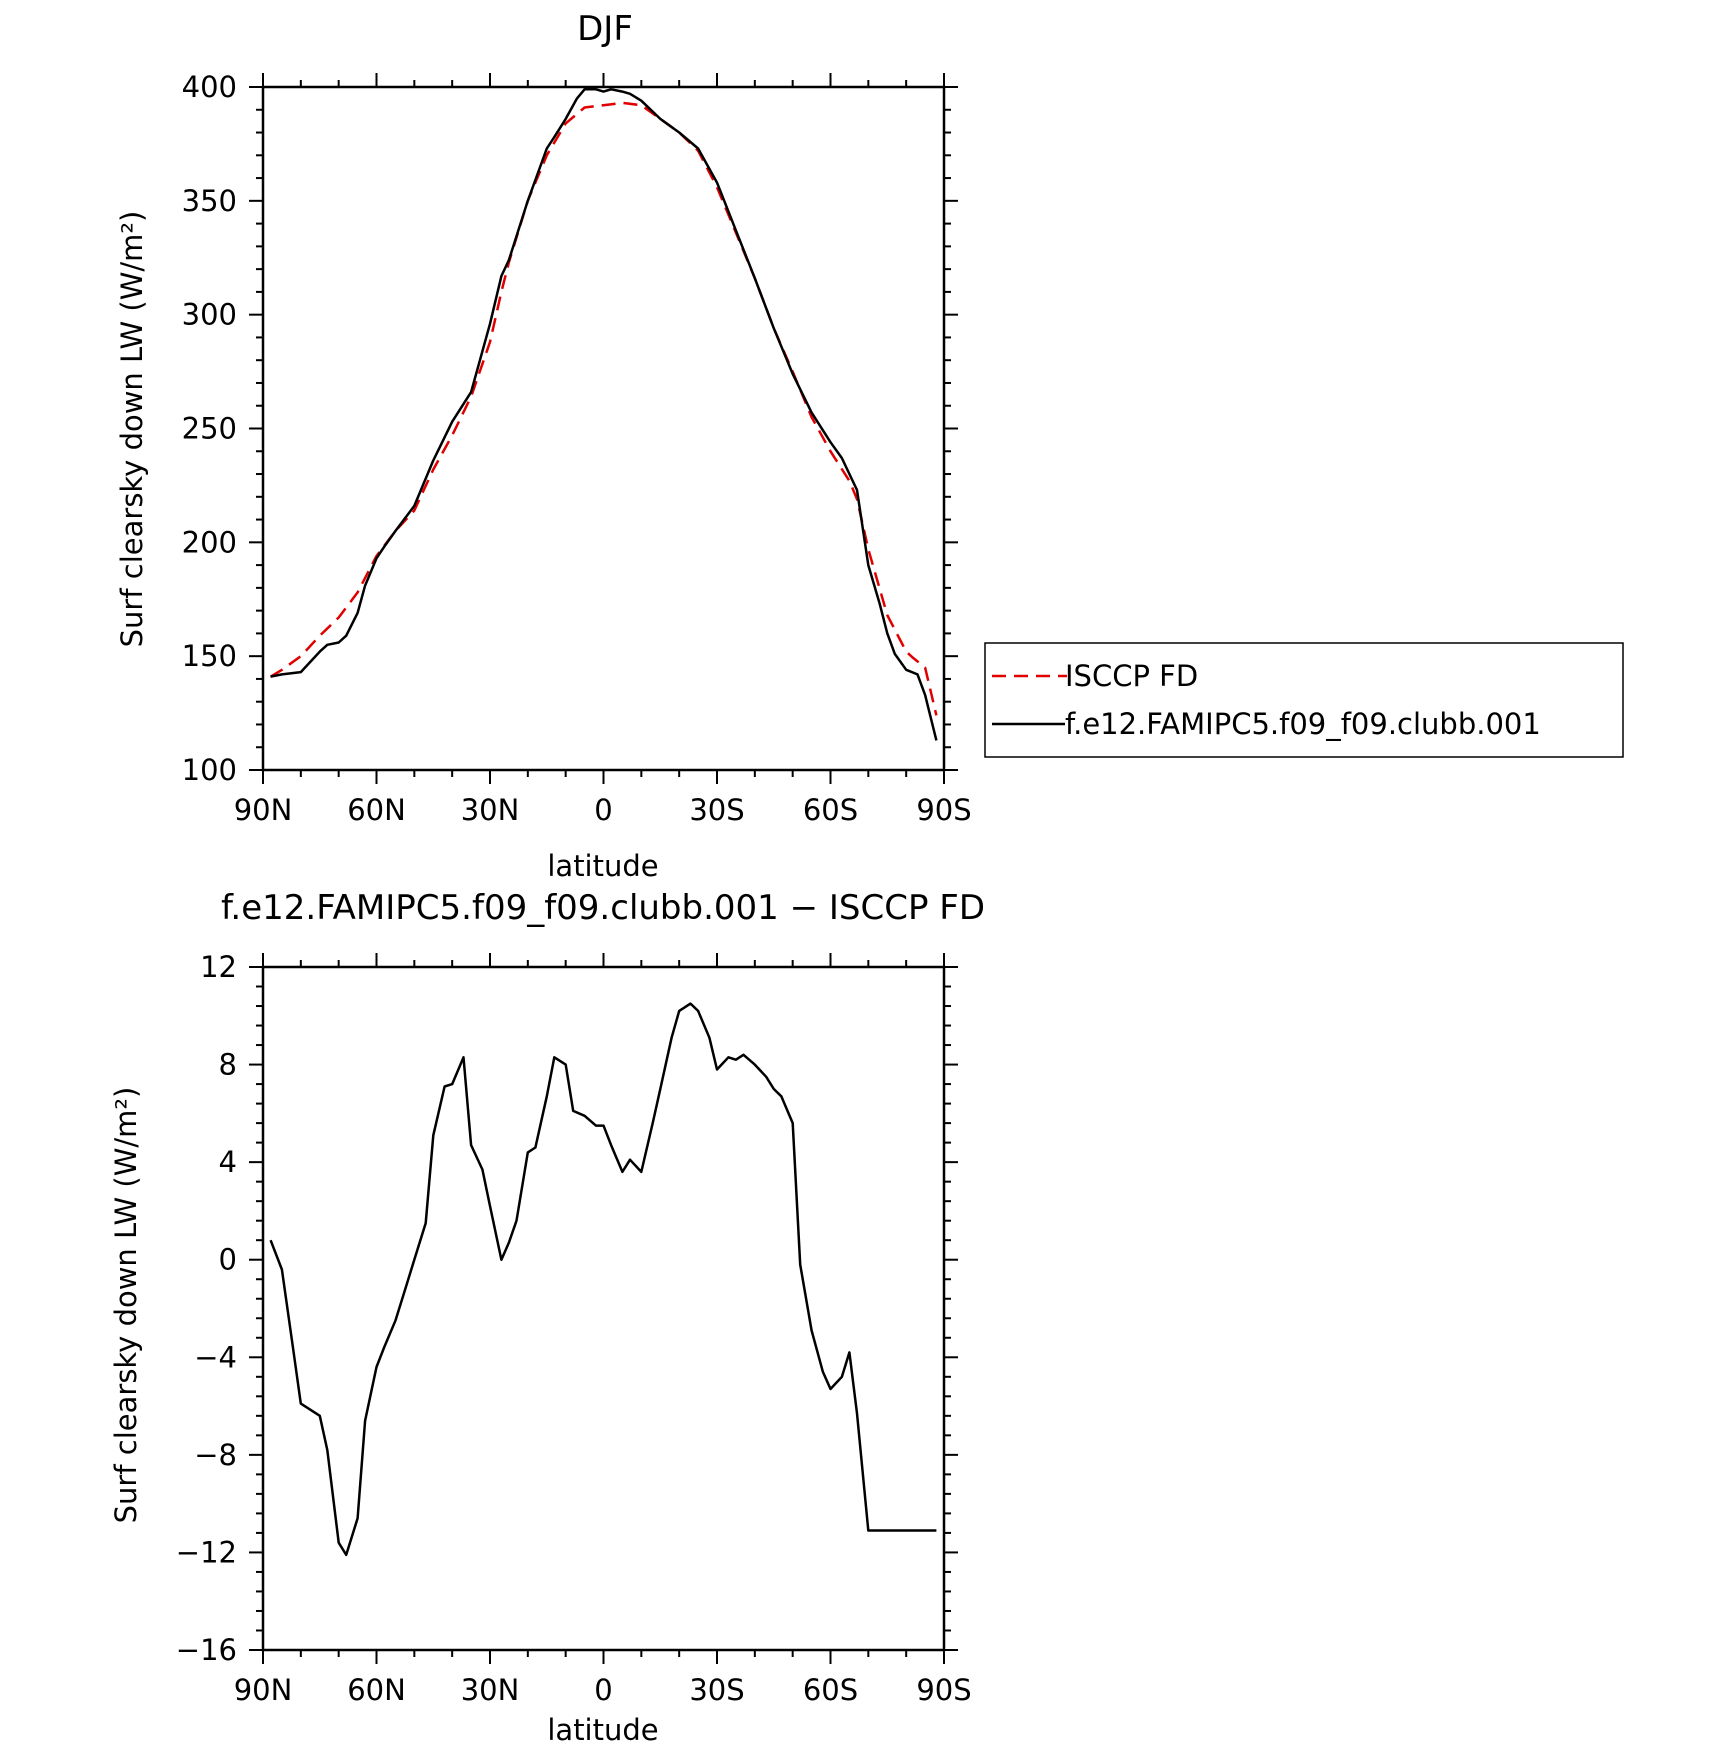 The width and height of the screenshot is (1710, 1745). Describe the element at coordinates (215, 1357) in the screenshot. I see `y-tick-label: −4` at that location.